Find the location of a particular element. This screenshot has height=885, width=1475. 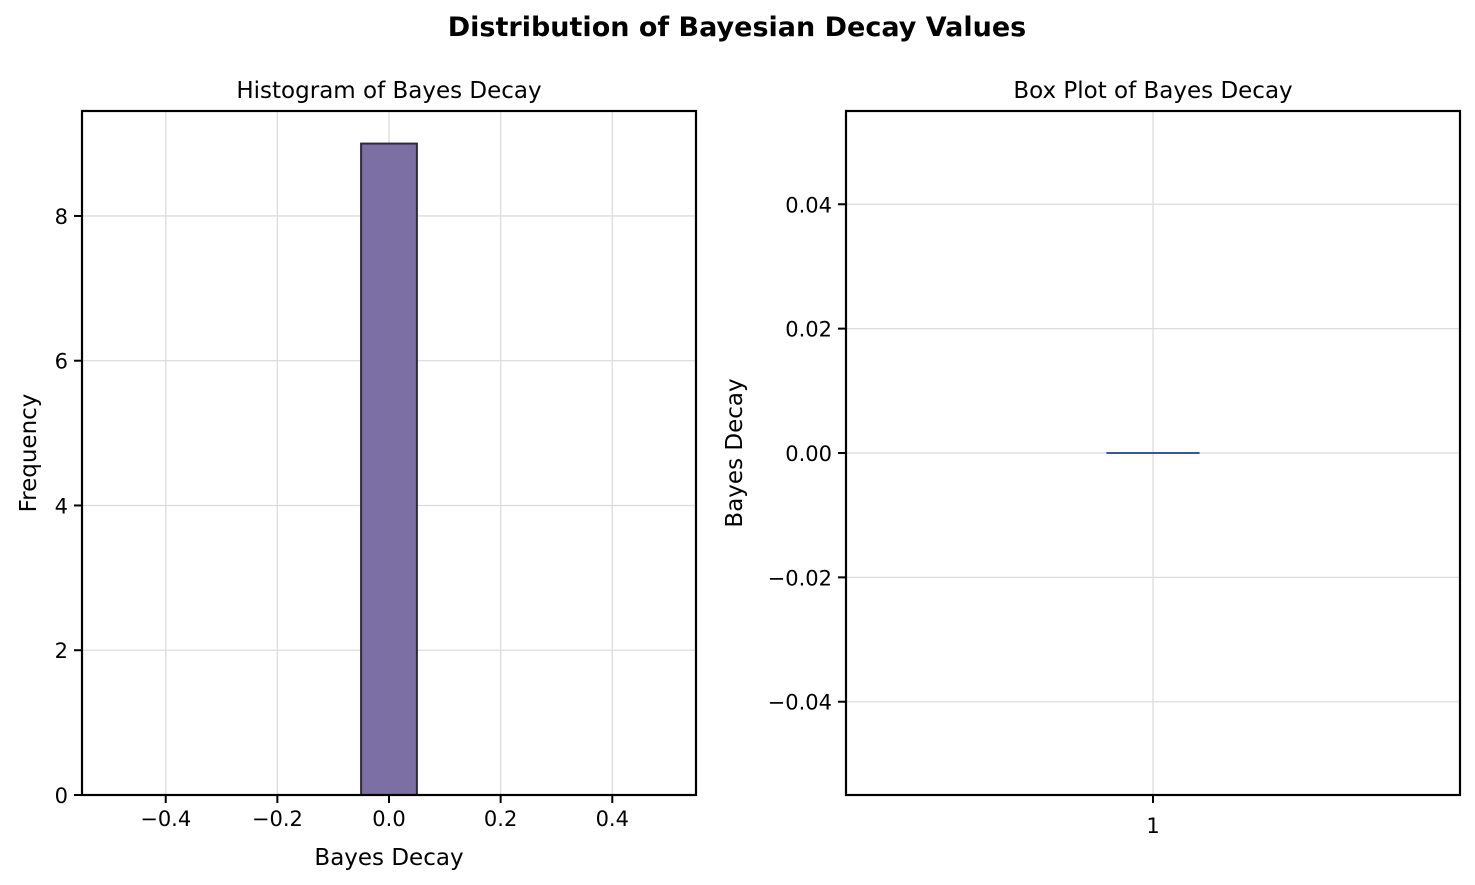

histogram-y-axis-label: Frequency is located at coordinates (29, 453).